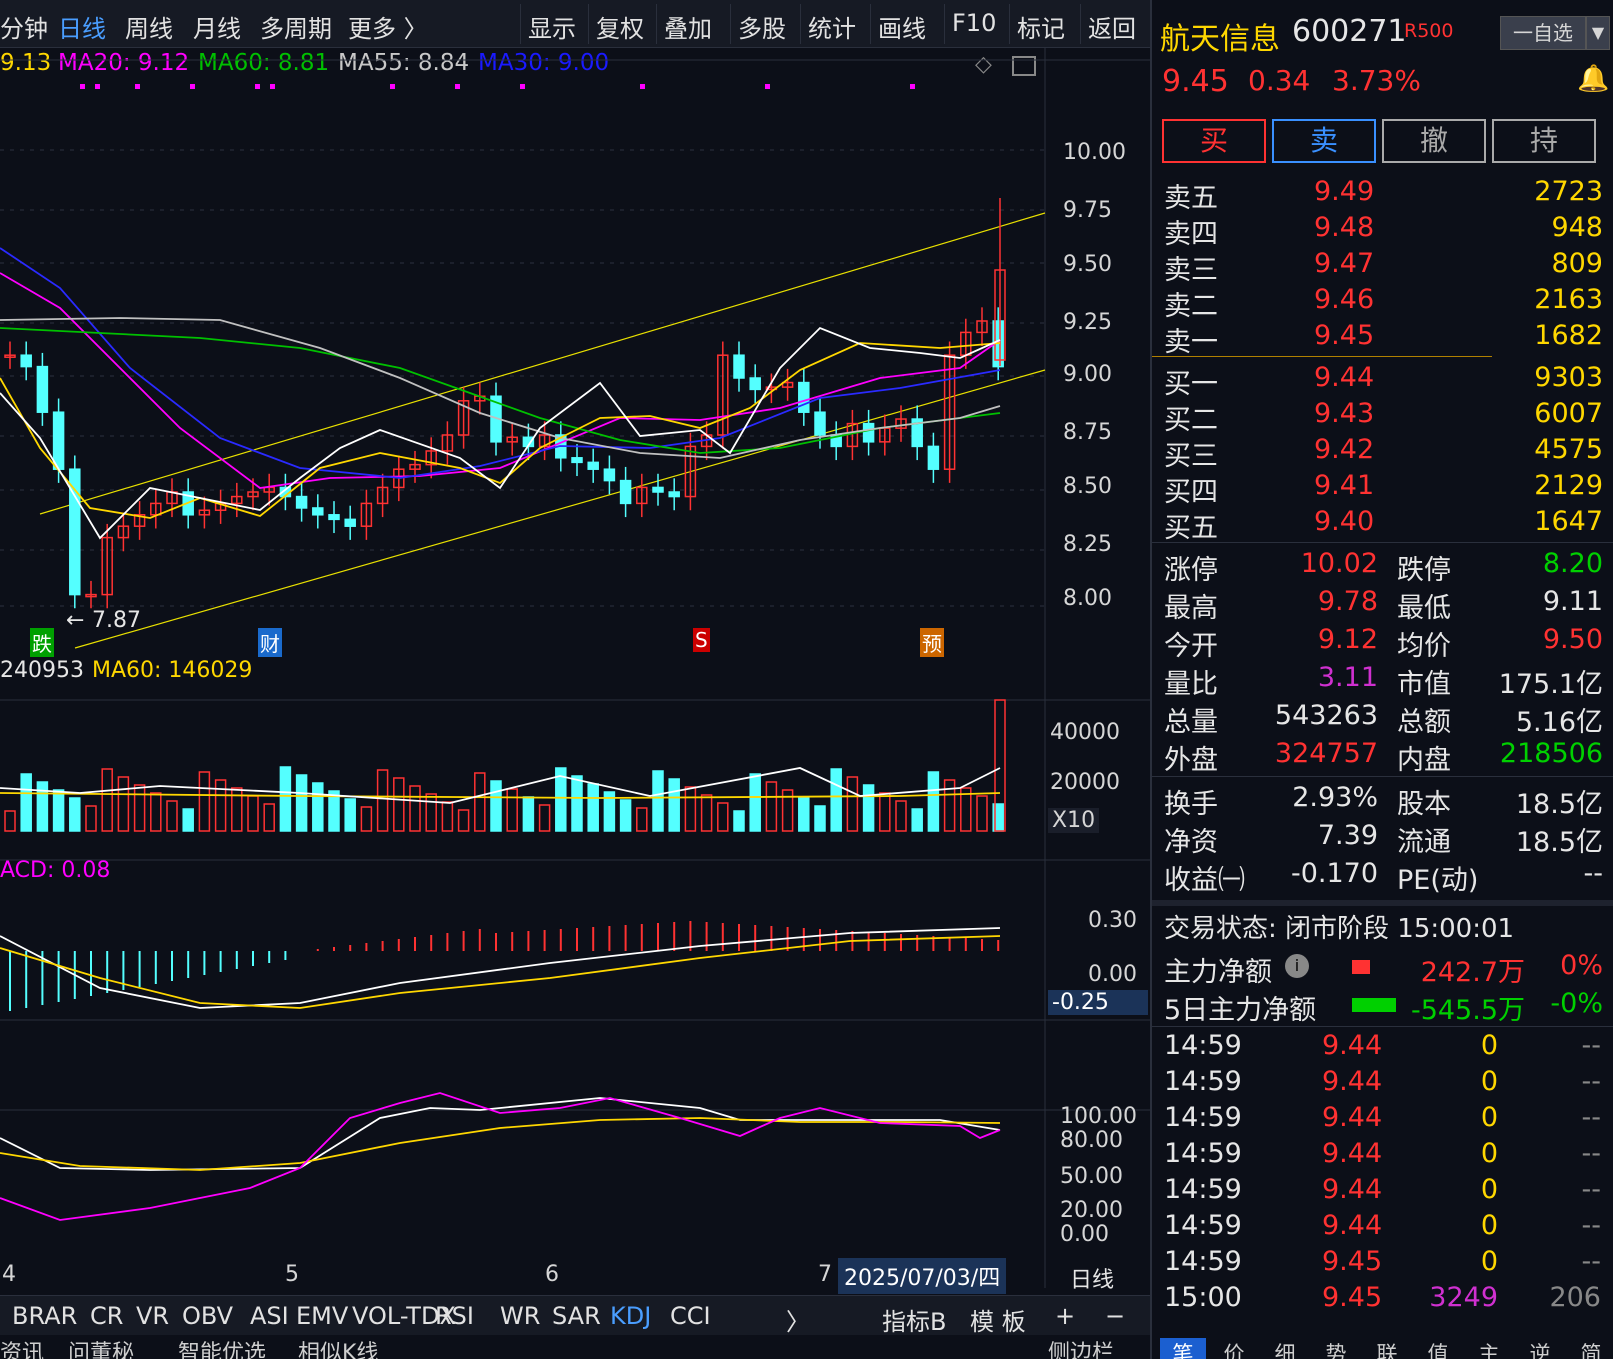 The image size is (1613, 1359). I want to click on indicator-tab-rsi: RSI, so click(454, 1316).